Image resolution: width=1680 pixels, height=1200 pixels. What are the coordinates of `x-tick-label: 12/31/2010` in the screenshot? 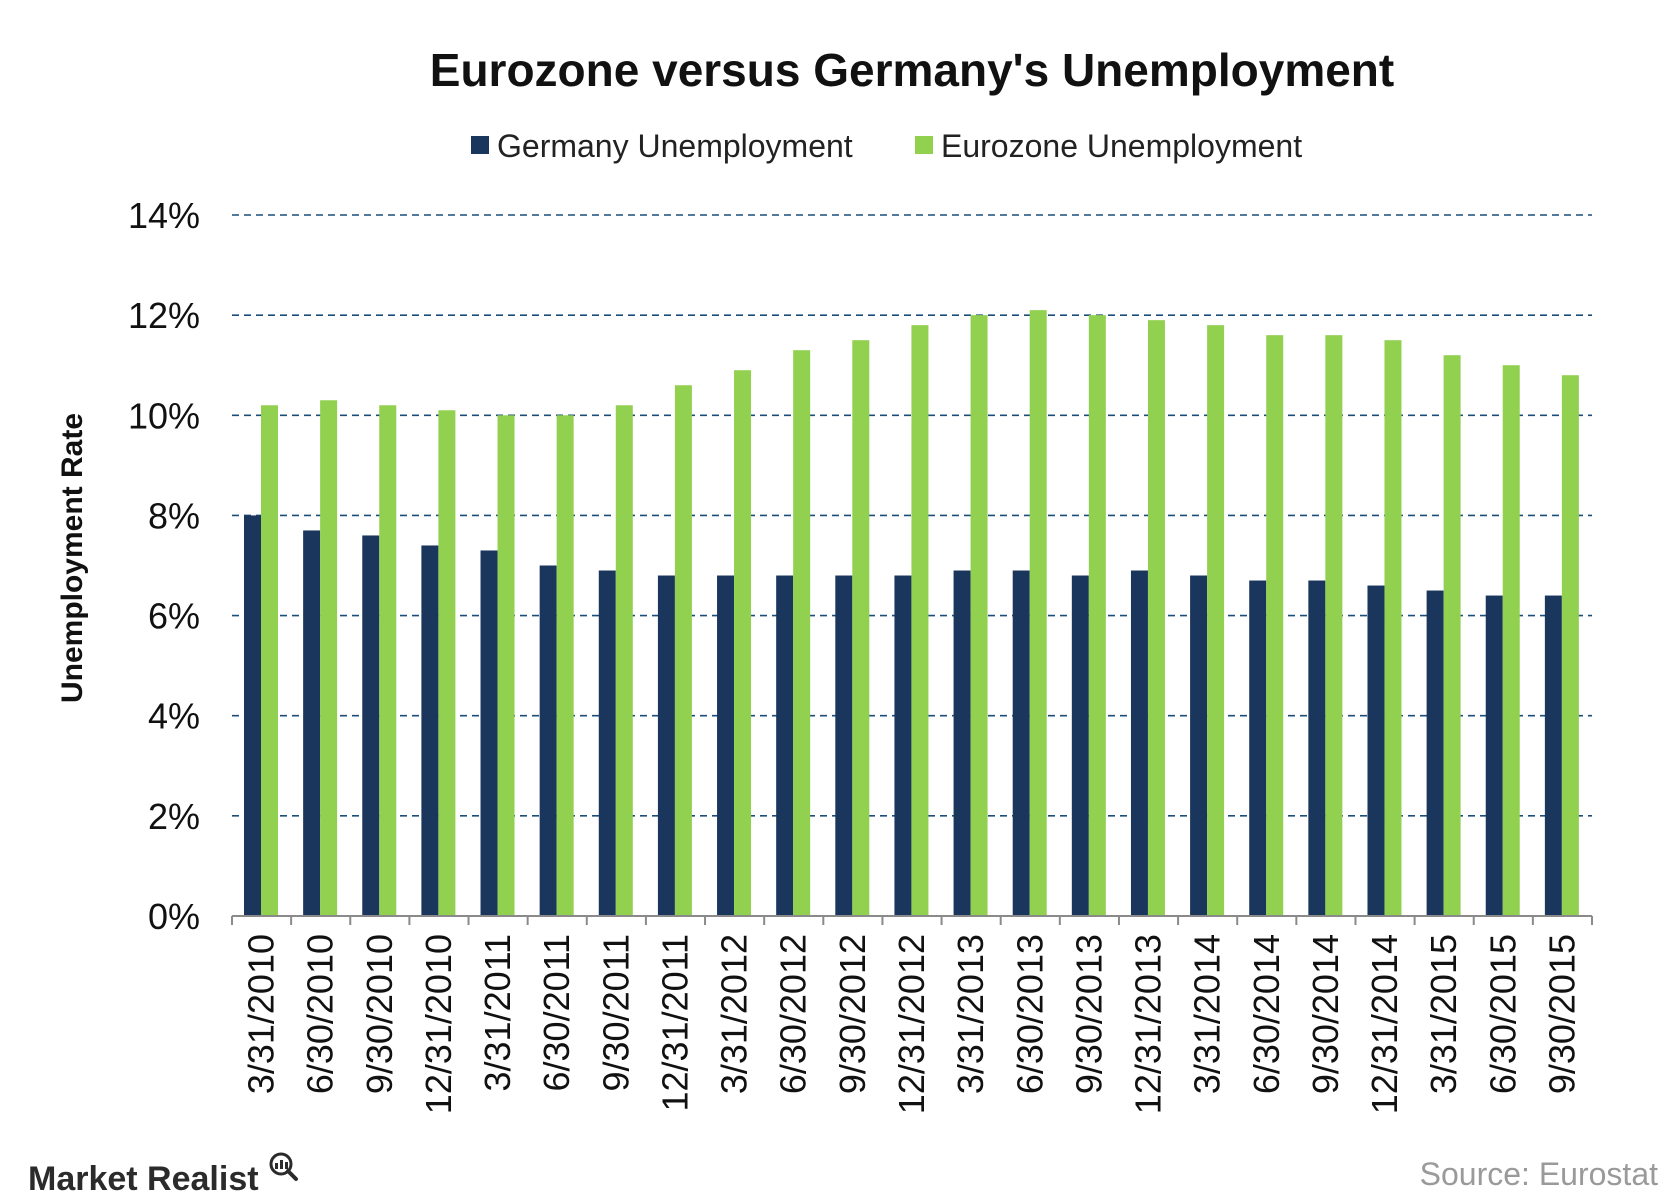 It's located at (438, 1024).